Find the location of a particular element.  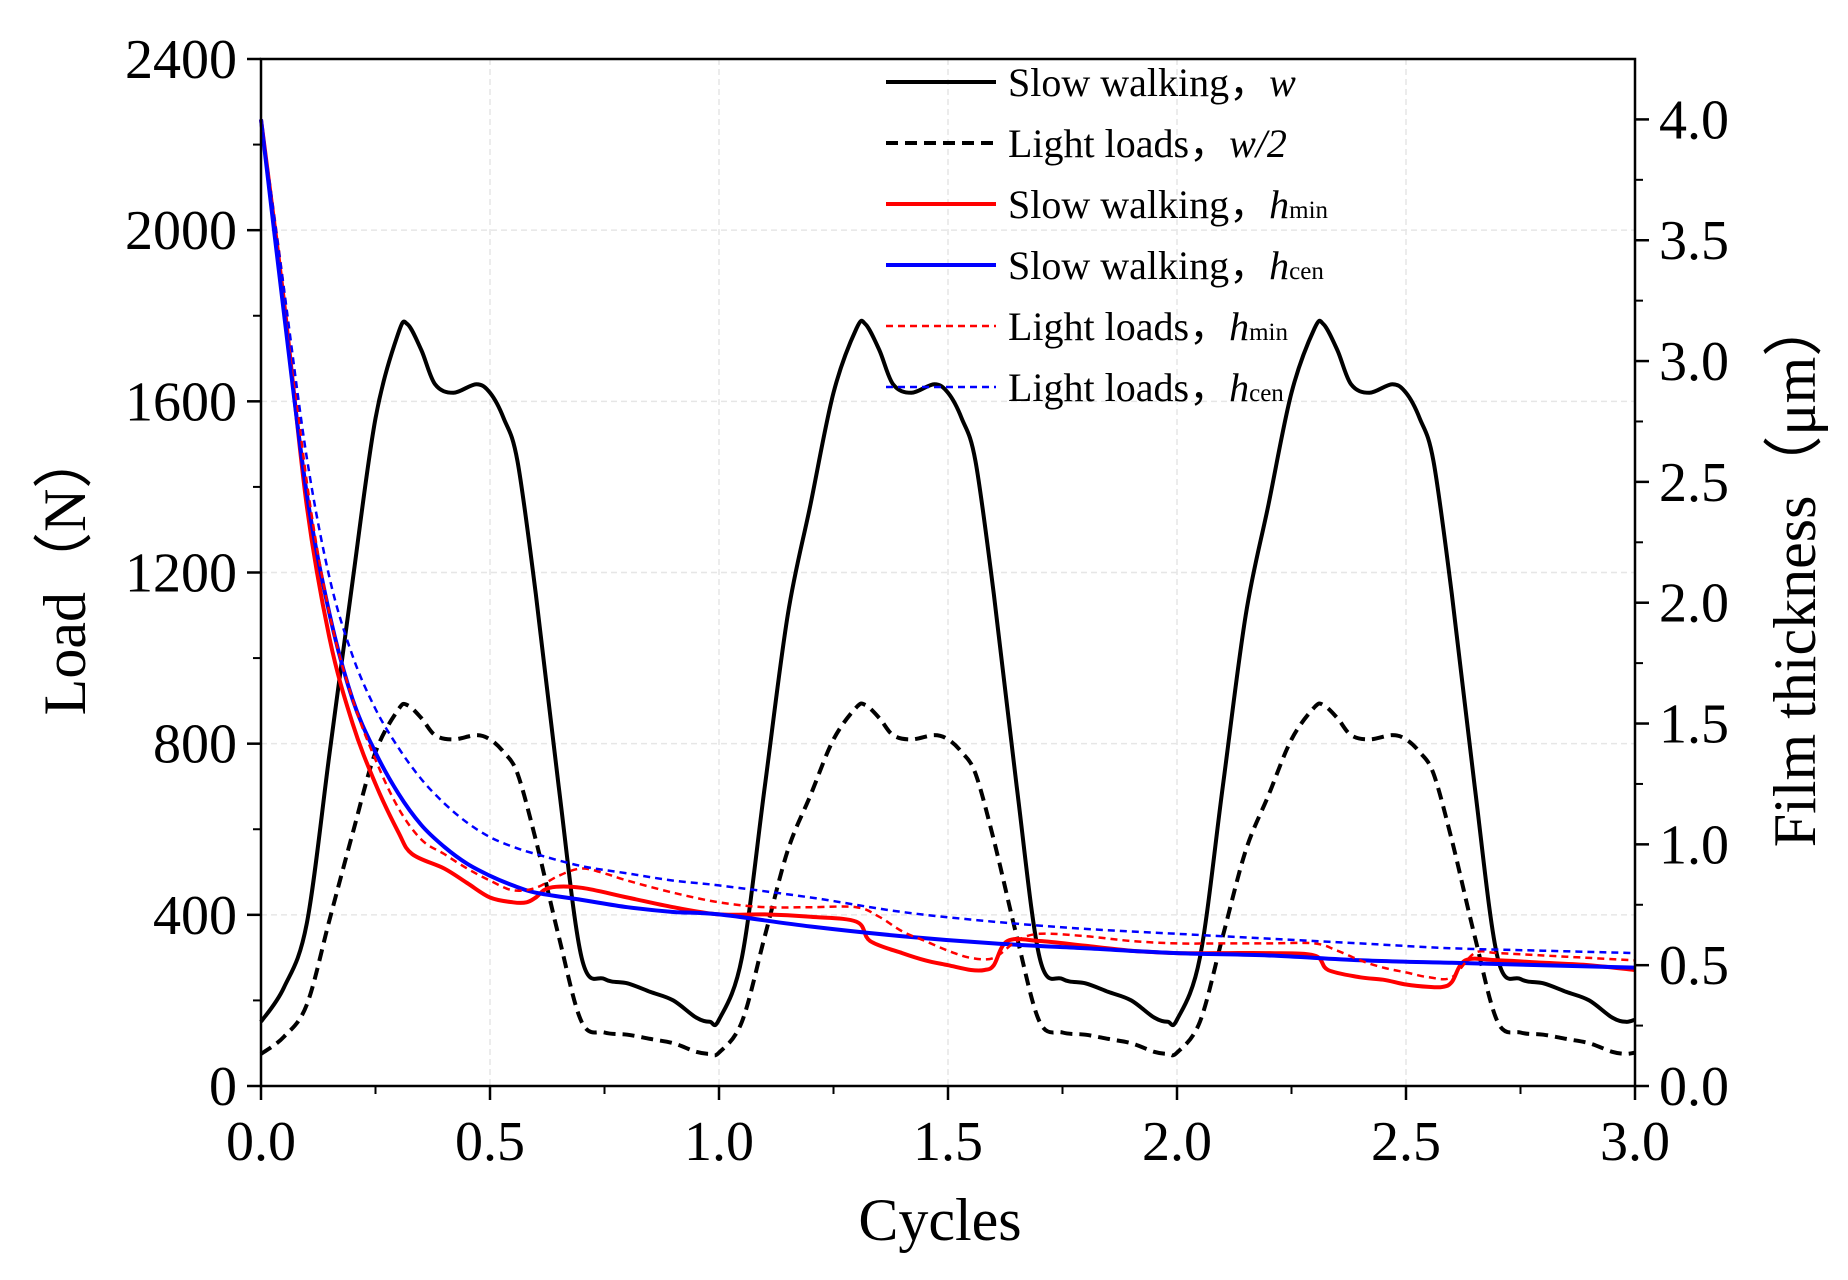

legend-label-2: Slow walking，hmin is located at coordinates (1168, 204).